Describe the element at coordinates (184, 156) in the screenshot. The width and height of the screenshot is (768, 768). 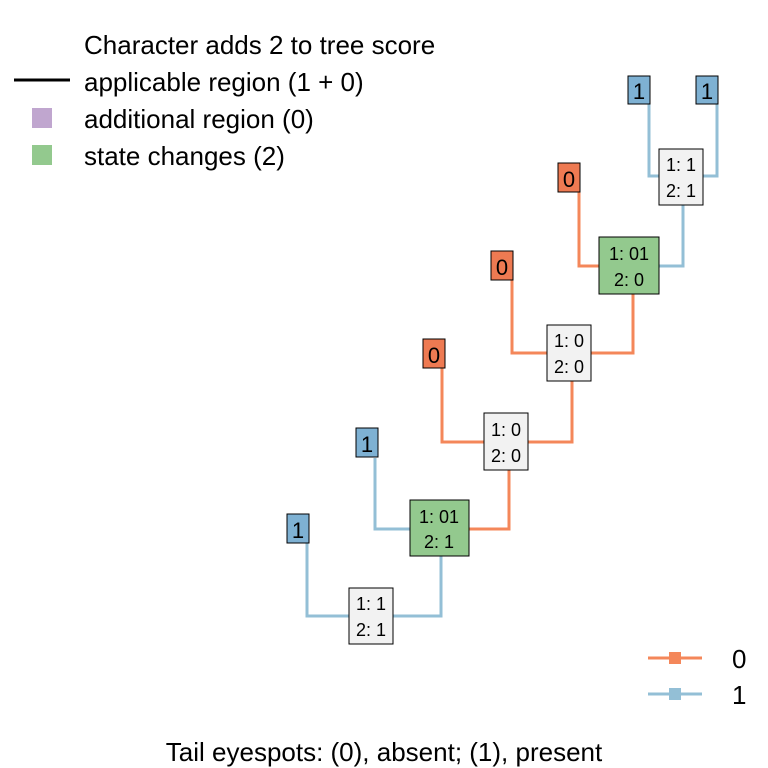
I see `legend-item-changes: state changes (2)` at that location.